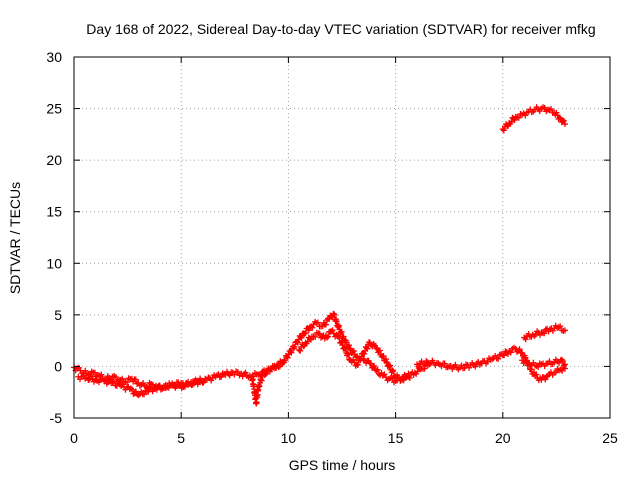  Describe the element at coordinates (74, 438) in the screenshot. I see `x-tick-label: 0` at that location.